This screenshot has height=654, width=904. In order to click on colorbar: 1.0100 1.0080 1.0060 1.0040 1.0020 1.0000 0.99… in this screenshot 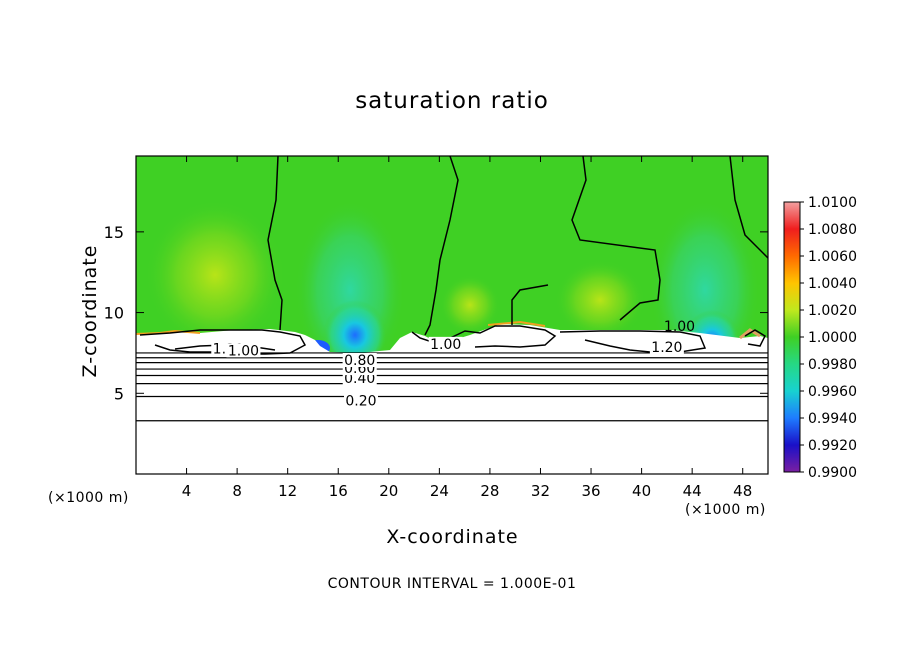, I will do `click(820, 338)`.